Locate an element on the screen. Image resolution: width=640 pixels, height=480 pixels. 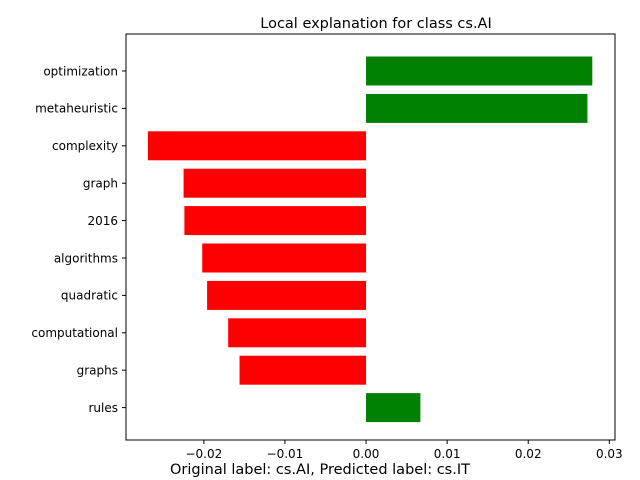
bar-metaheuristic is located at coordinates (477, 108).